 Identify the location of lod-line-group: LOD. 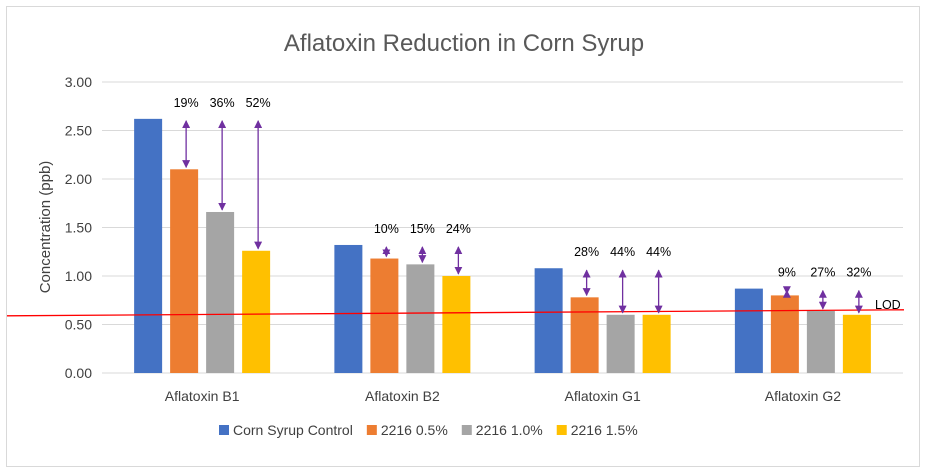
(456, 307).